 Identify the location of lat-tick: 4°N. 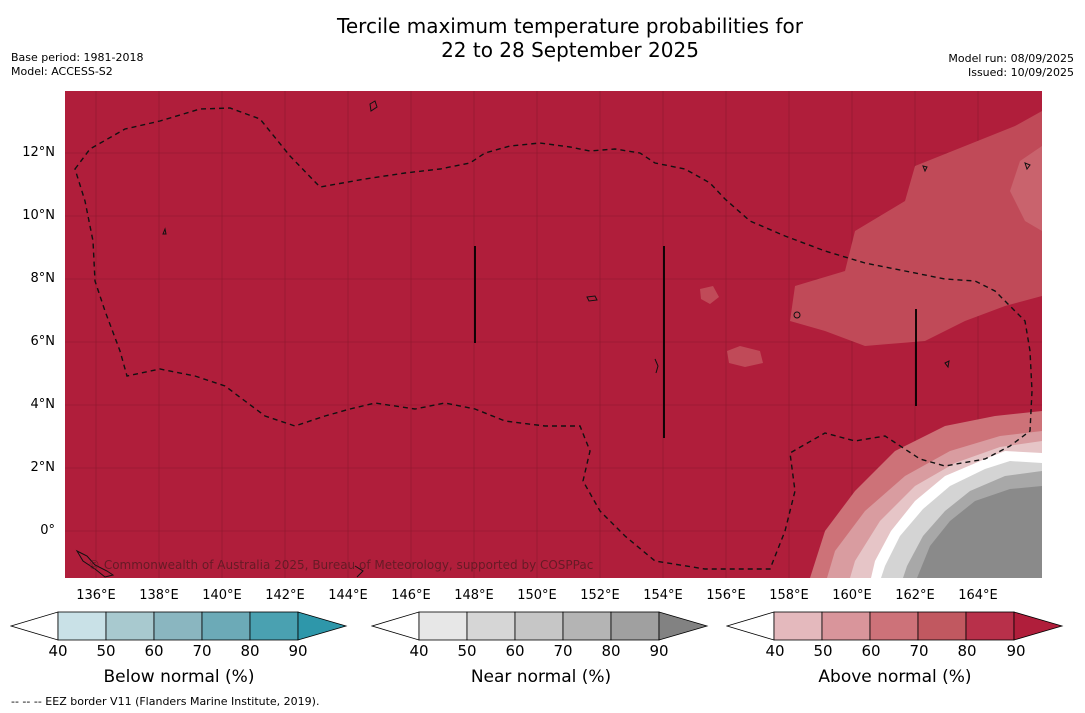
(43, 404).